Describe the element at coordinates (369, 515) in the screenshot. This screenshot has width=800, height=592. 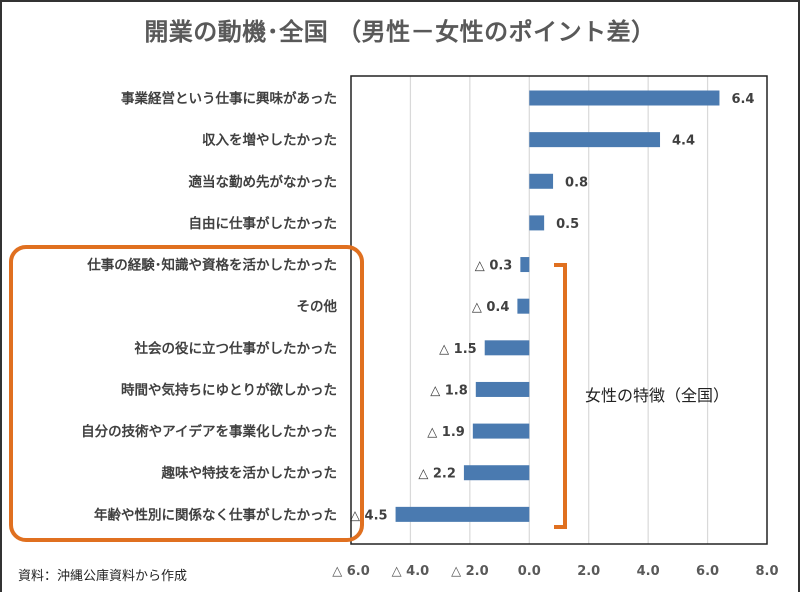
I see `data-label: △ 4.5` at that location.